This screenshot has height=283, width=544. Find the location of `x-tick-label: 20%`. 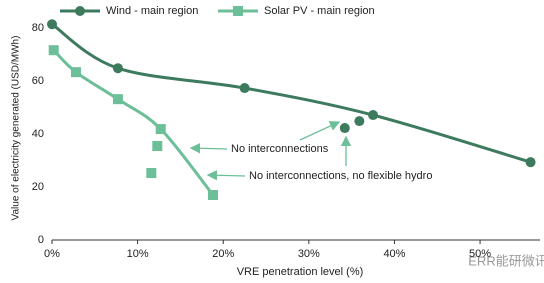

x-tick-label: 20% is located at coordinates (223, 254).